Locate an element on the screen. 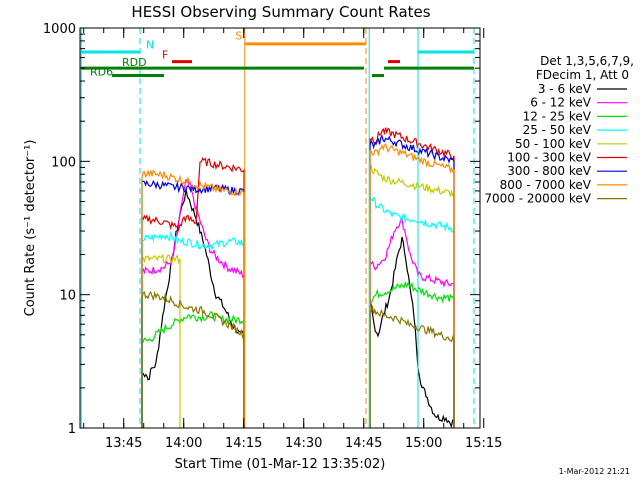  state-label-rdd: RDD is located at coordinates (134, 62).